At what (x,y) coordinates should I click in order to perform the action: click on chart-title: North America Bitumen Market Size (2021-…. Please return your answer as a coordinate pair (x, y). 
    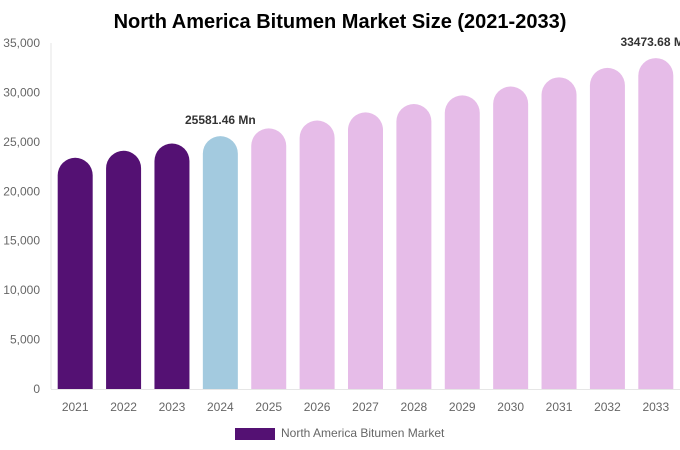
    Looking at the image, I should click on (340, 22).